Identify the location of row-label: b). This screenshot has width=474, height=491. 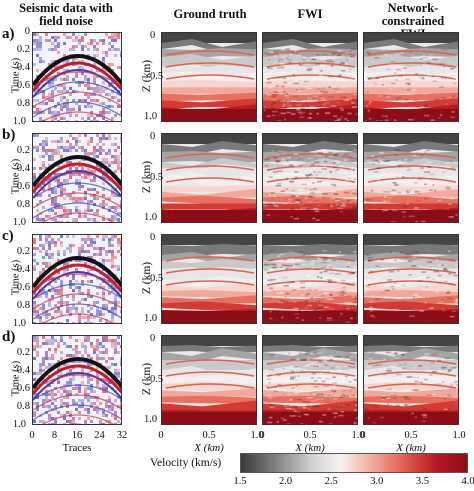
(9, 135).